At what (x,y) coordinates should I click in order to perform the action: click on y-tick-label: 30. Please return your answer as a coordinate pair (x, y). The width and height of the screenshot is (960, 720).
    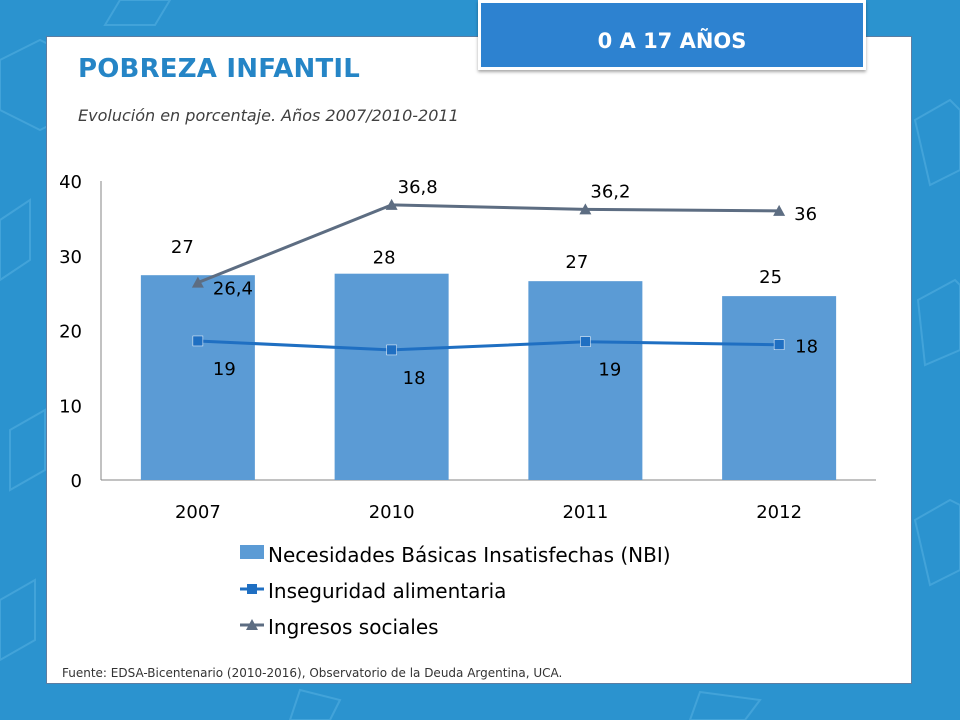
    Looking at the image, I should click on (70, 257).